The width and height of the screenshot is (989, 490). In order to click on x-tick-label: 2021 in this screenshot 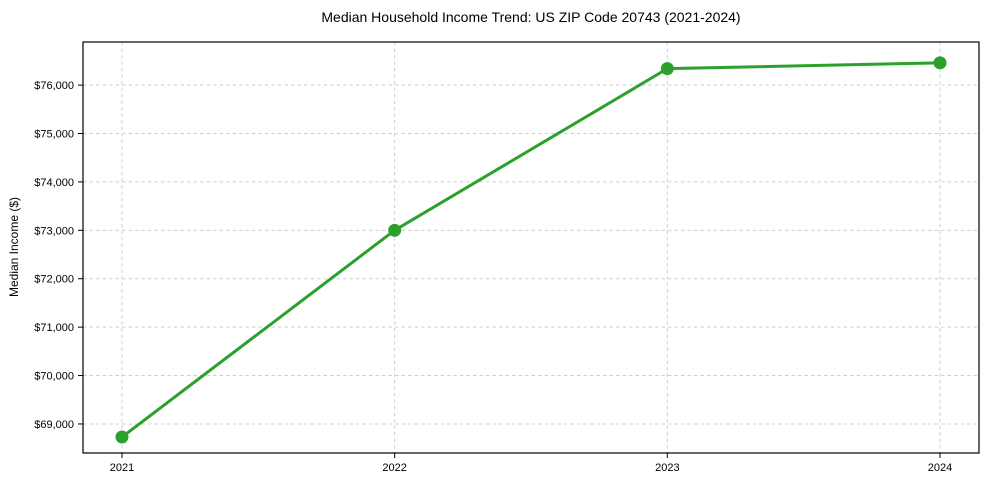, I will do `click(122, 468)`.